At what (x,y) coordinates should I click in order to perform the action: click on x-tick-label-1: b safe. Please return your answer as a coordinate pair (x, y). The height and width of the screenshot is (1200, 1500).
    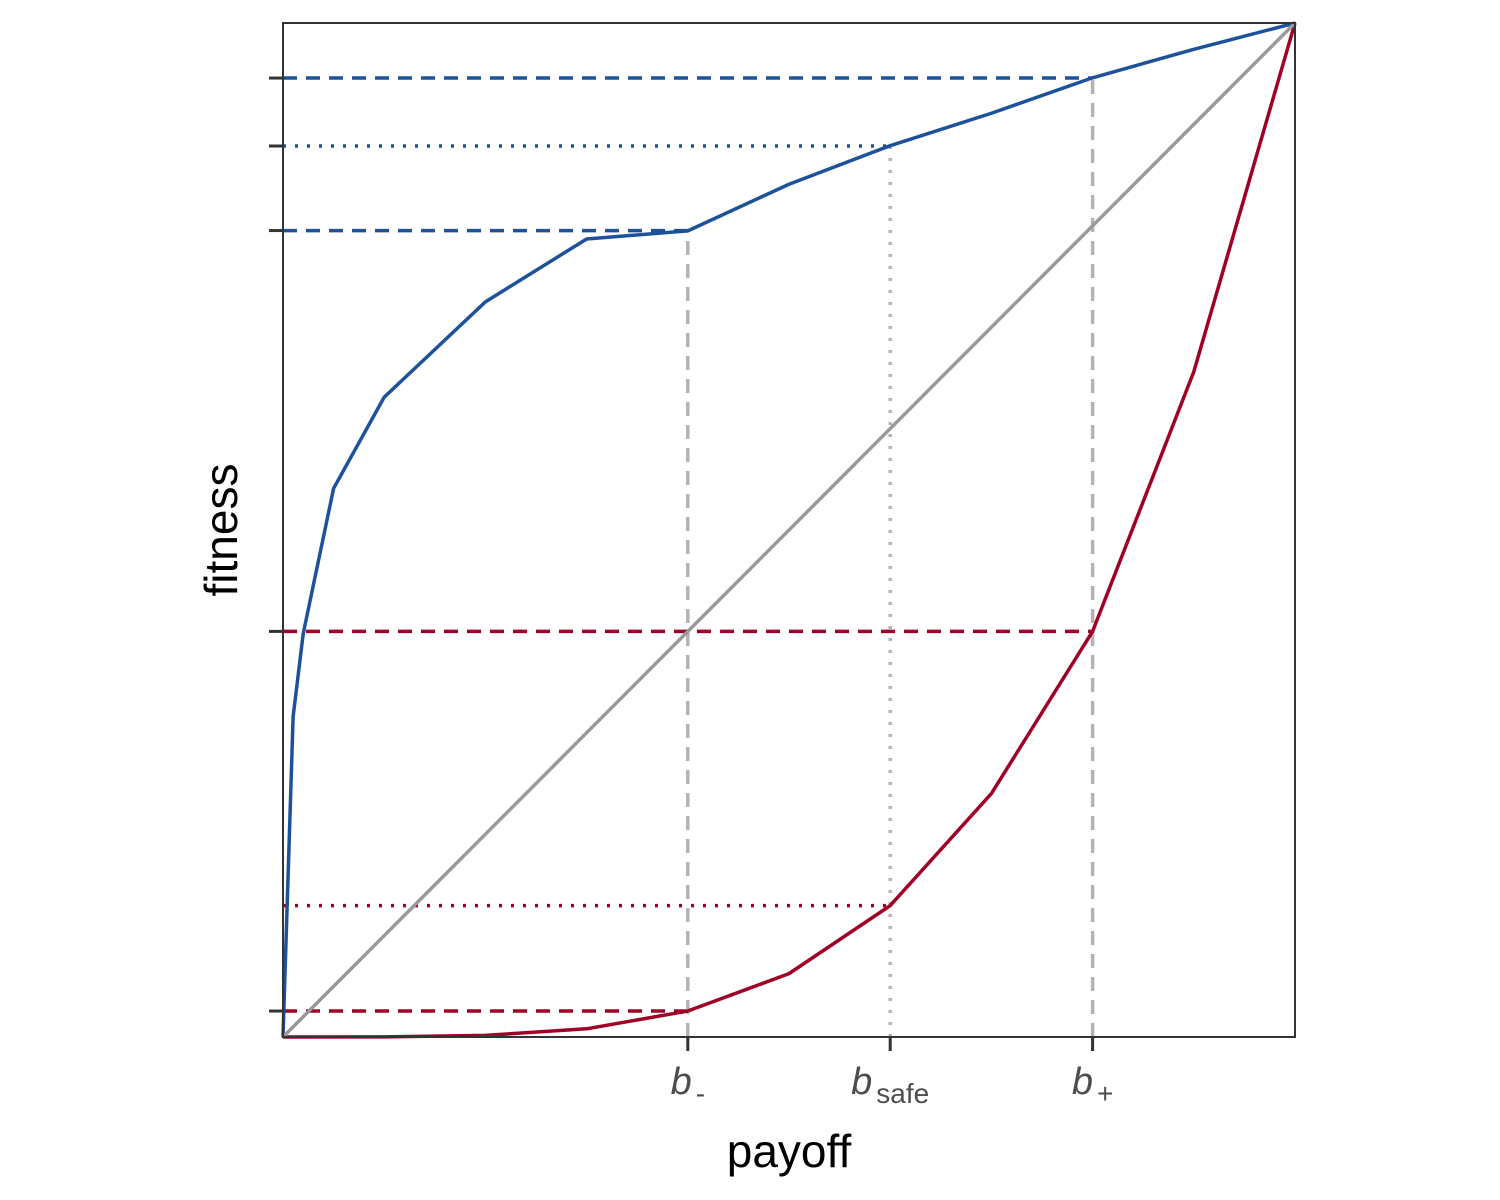
    Looking at the image, I should click on (890, 1085).